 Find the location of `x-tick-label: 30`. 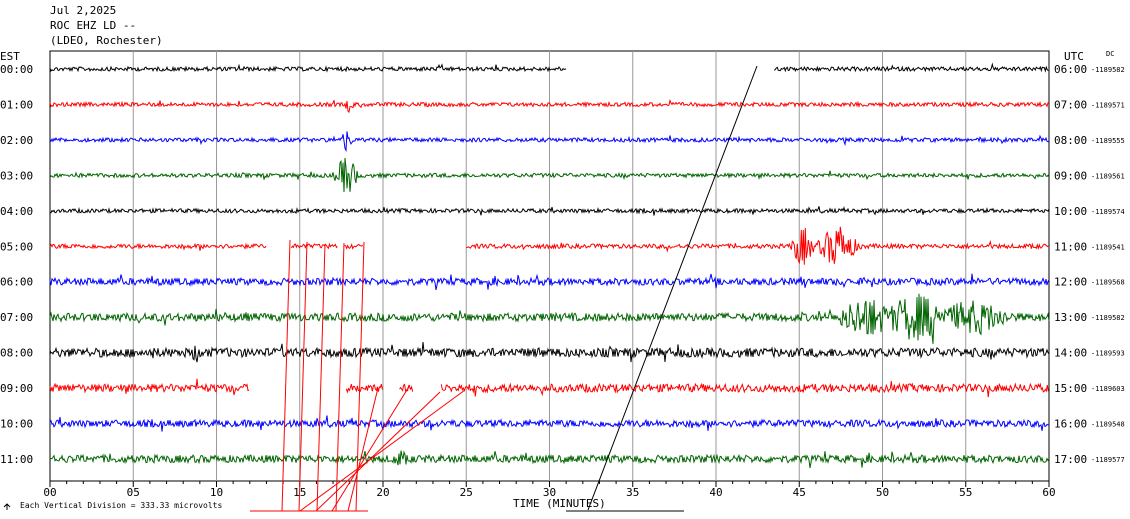

x-tick-label: 30 is located at coordinates (549, 492).